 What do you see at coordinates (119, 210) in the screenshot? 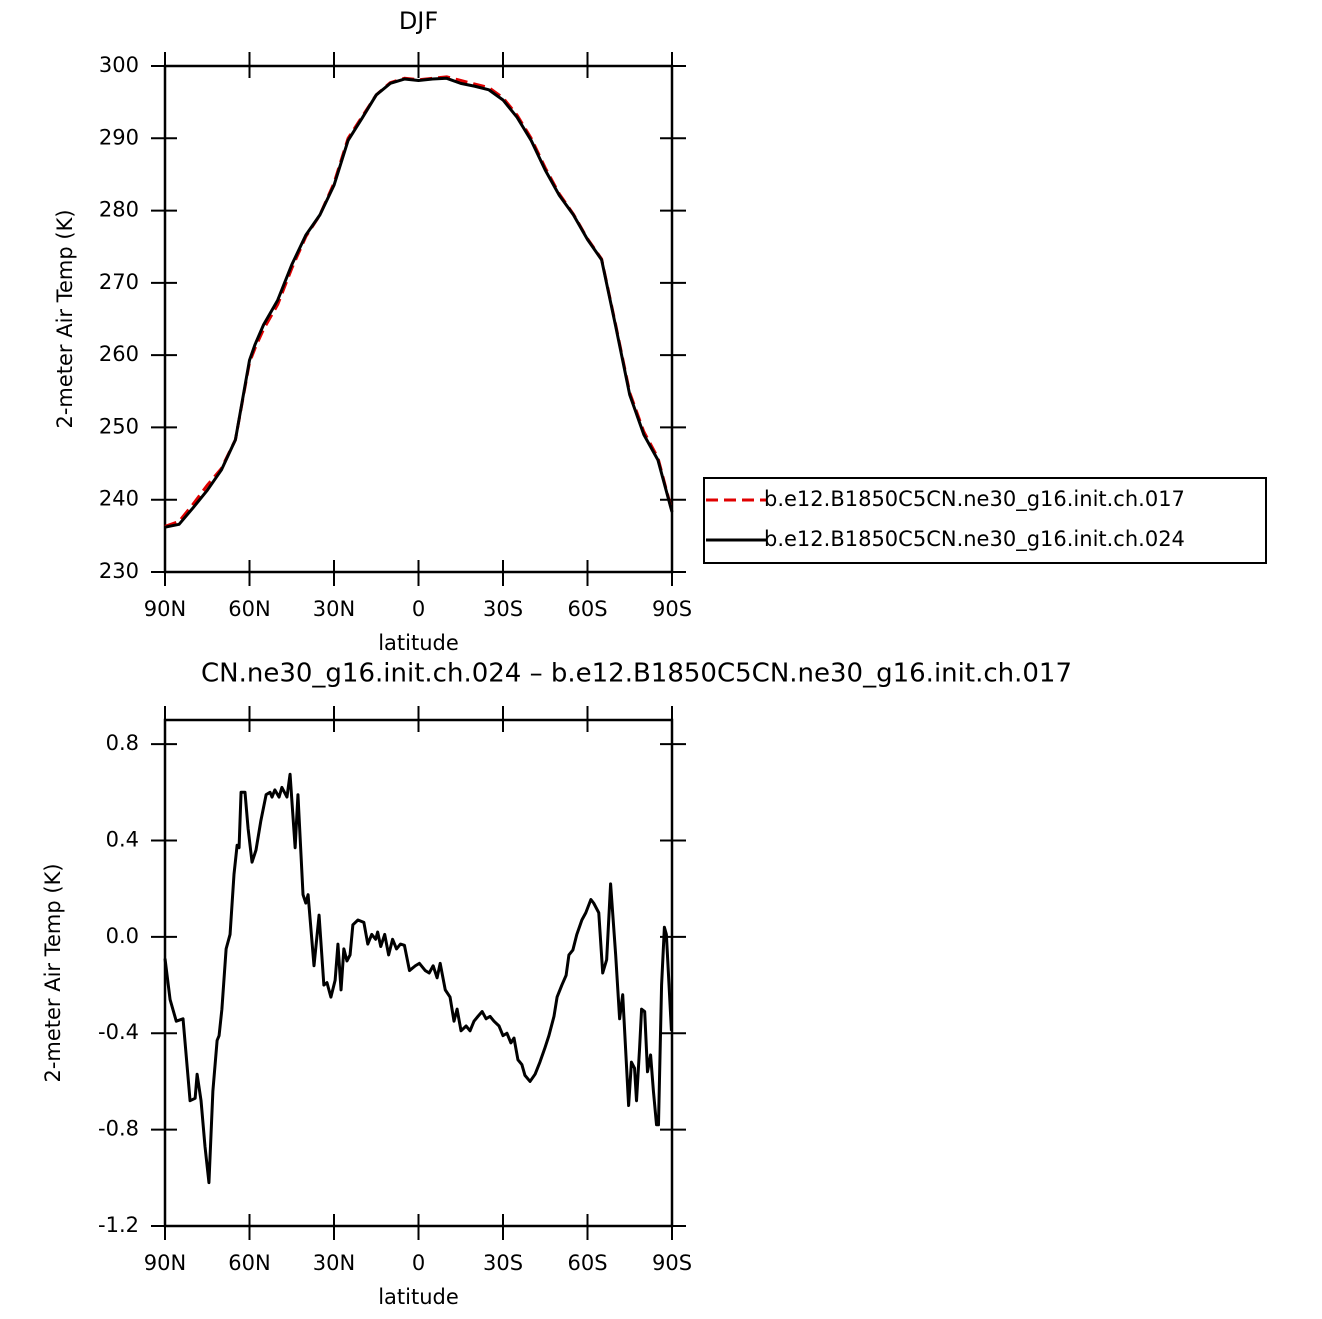
I see `y-tick-label: 280` at bounding box center [119, 210].